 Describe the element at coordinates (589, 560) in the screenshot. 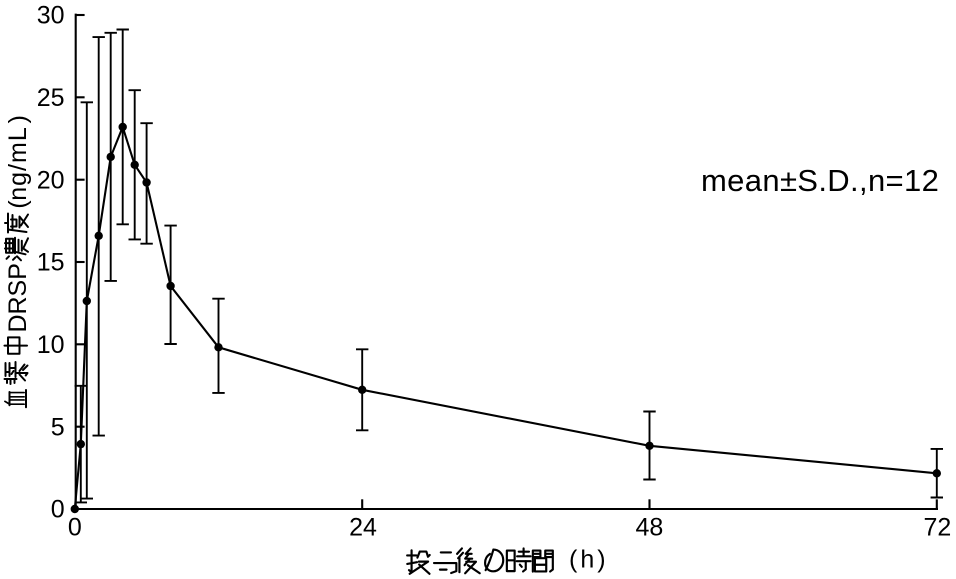

I see `svg-text: (h)` at that location.